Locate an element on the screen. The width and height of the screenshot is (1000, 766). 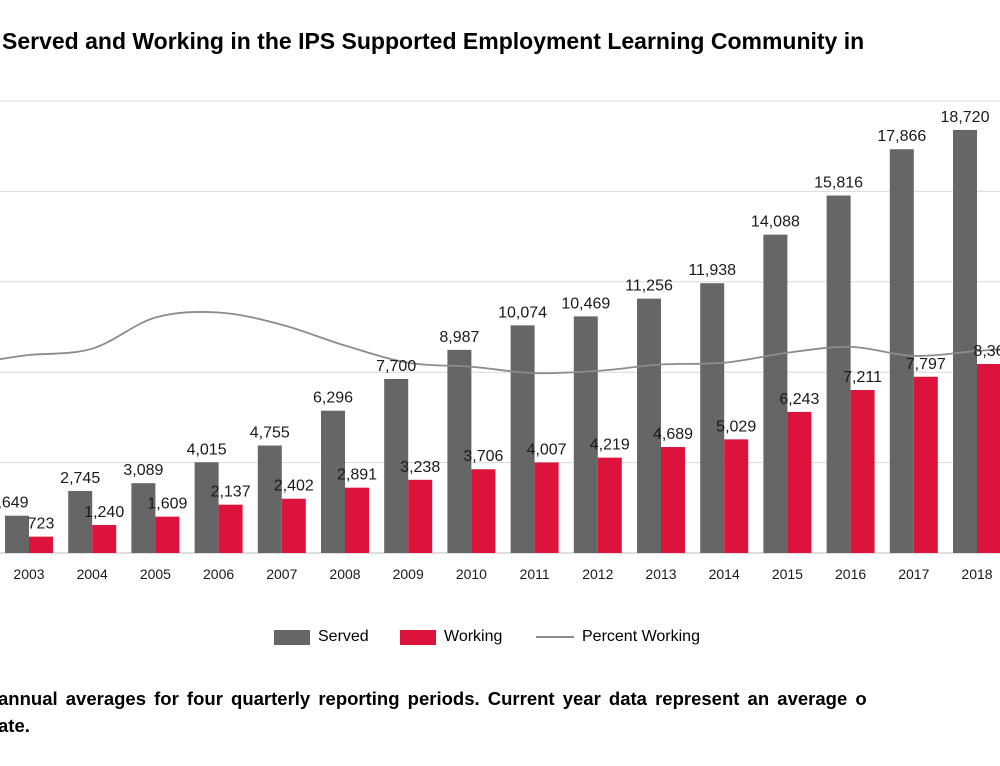
served-value-label: 11,256 is located at coordinates (649, 286).